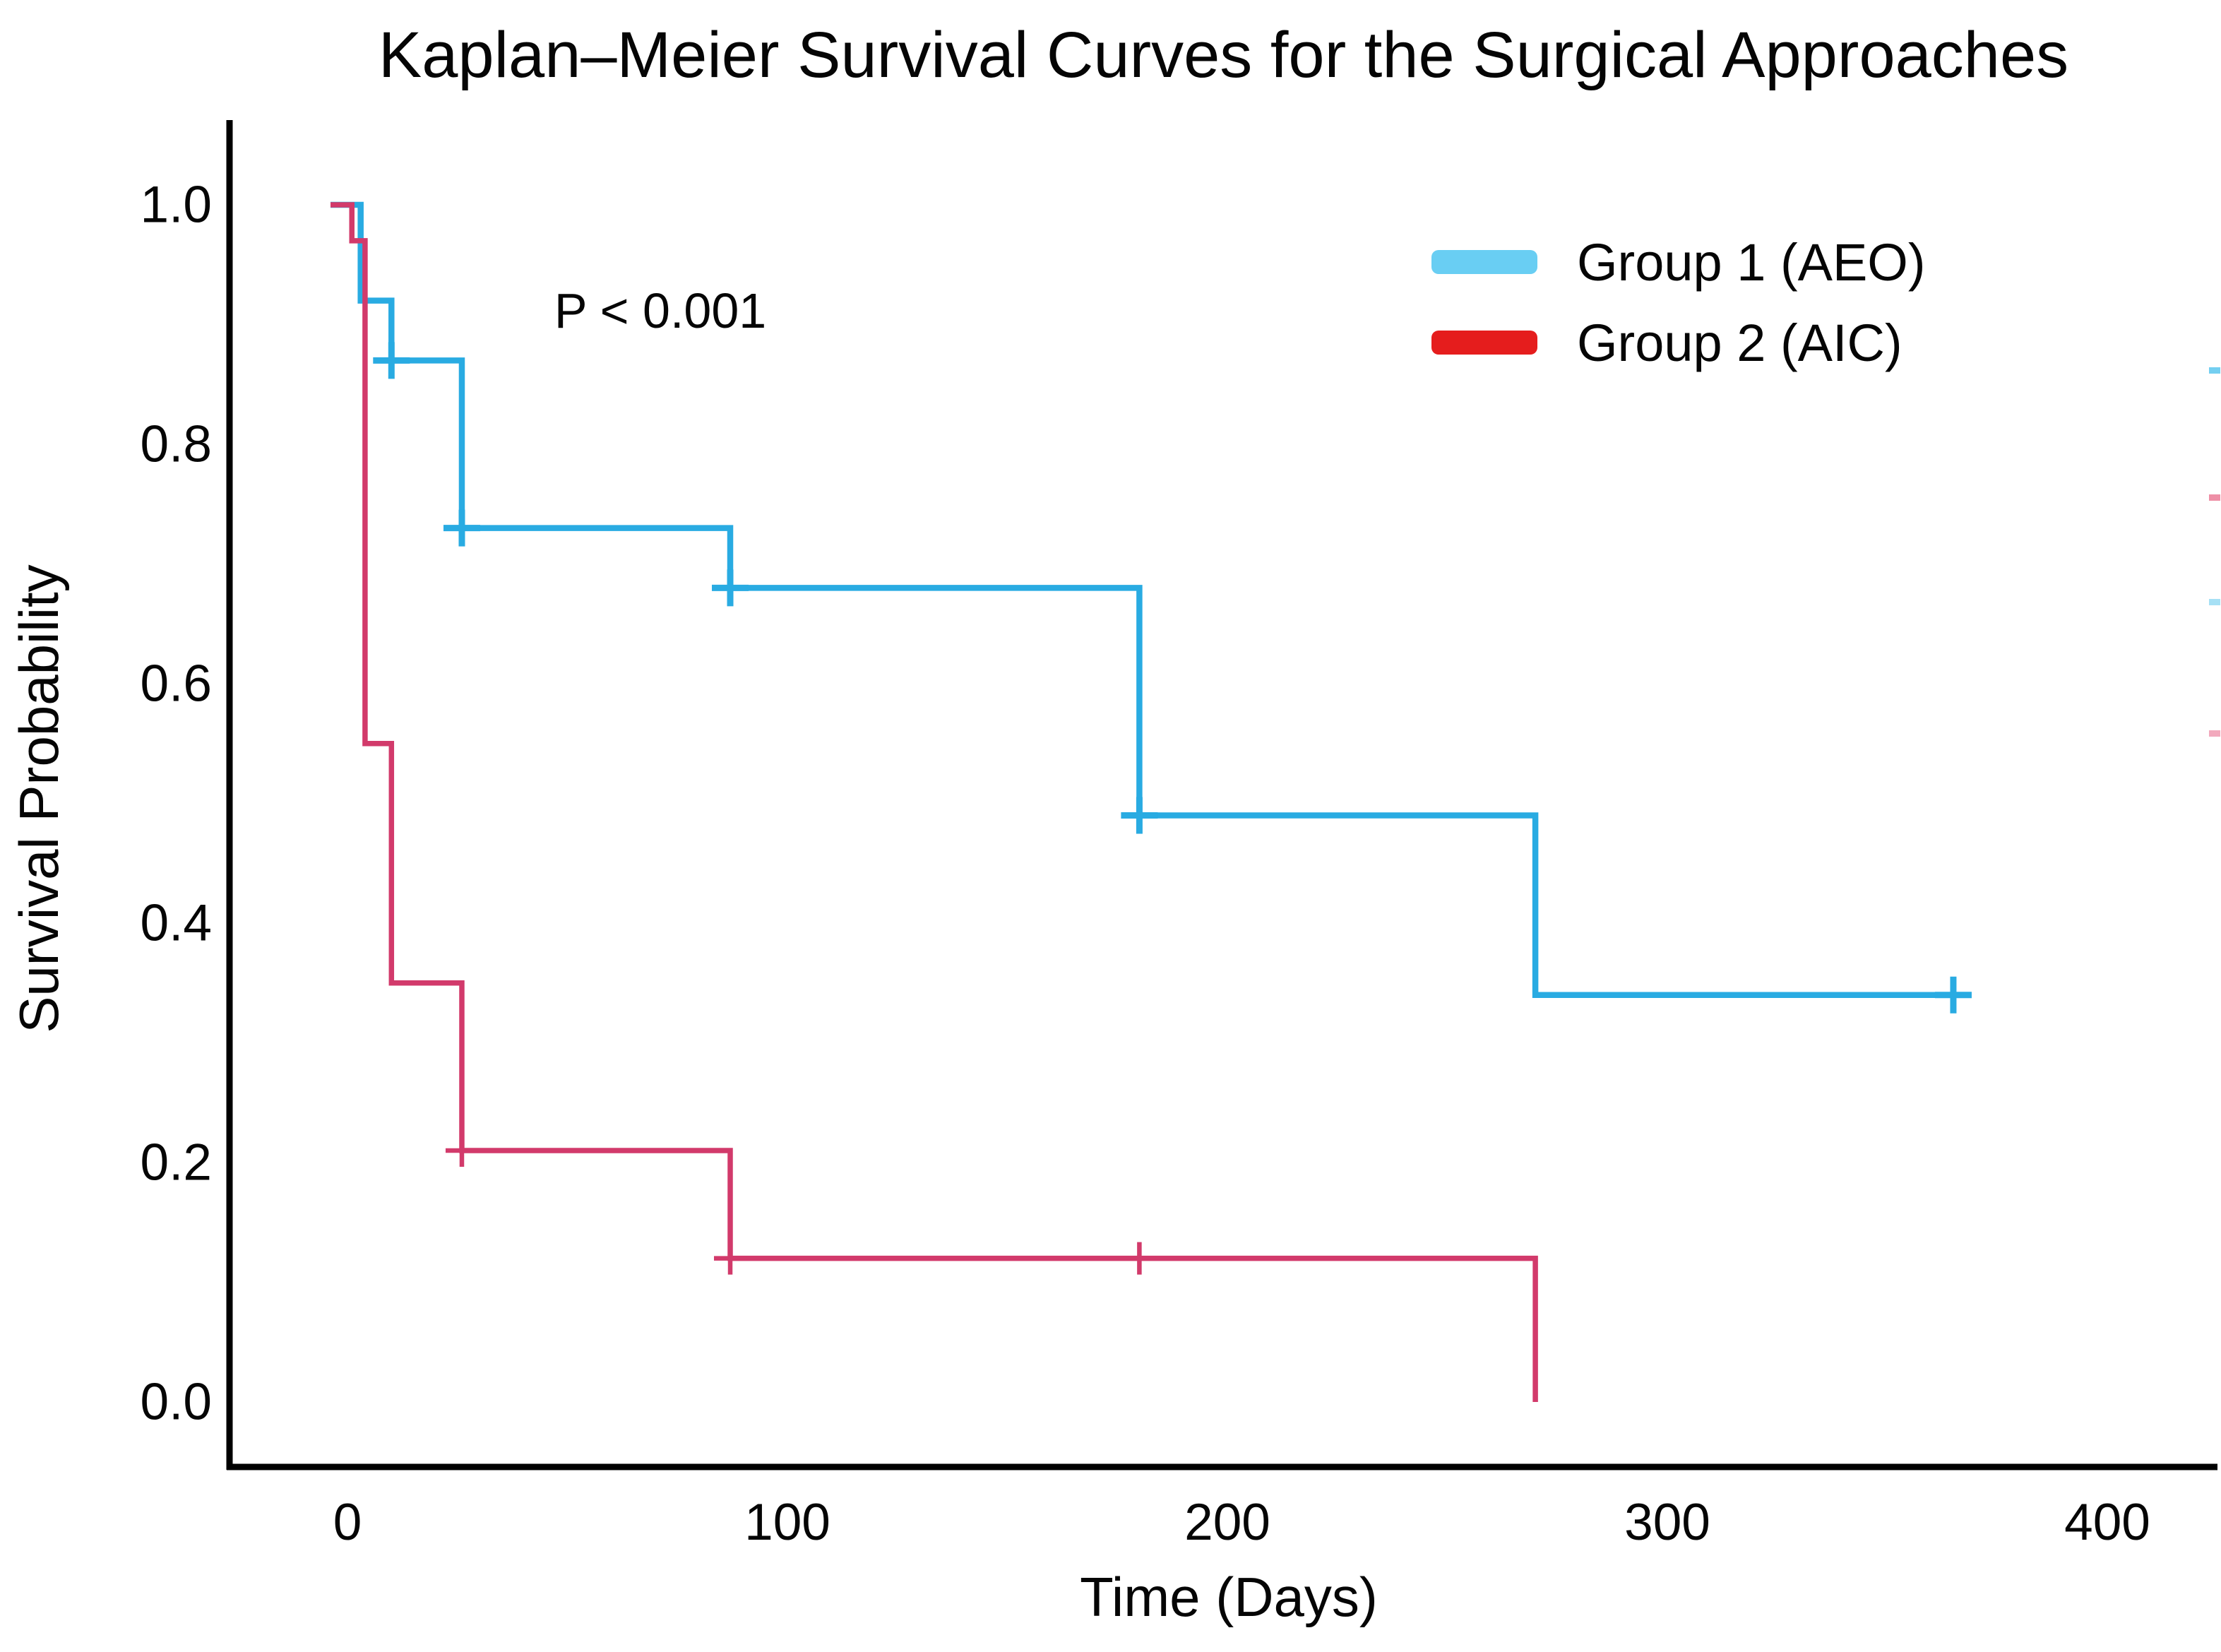  What do you see at coordinates (176, 1402) in the screenshot?
I see `y-tick-label: 0.0` at bounding box center [176, 1402].